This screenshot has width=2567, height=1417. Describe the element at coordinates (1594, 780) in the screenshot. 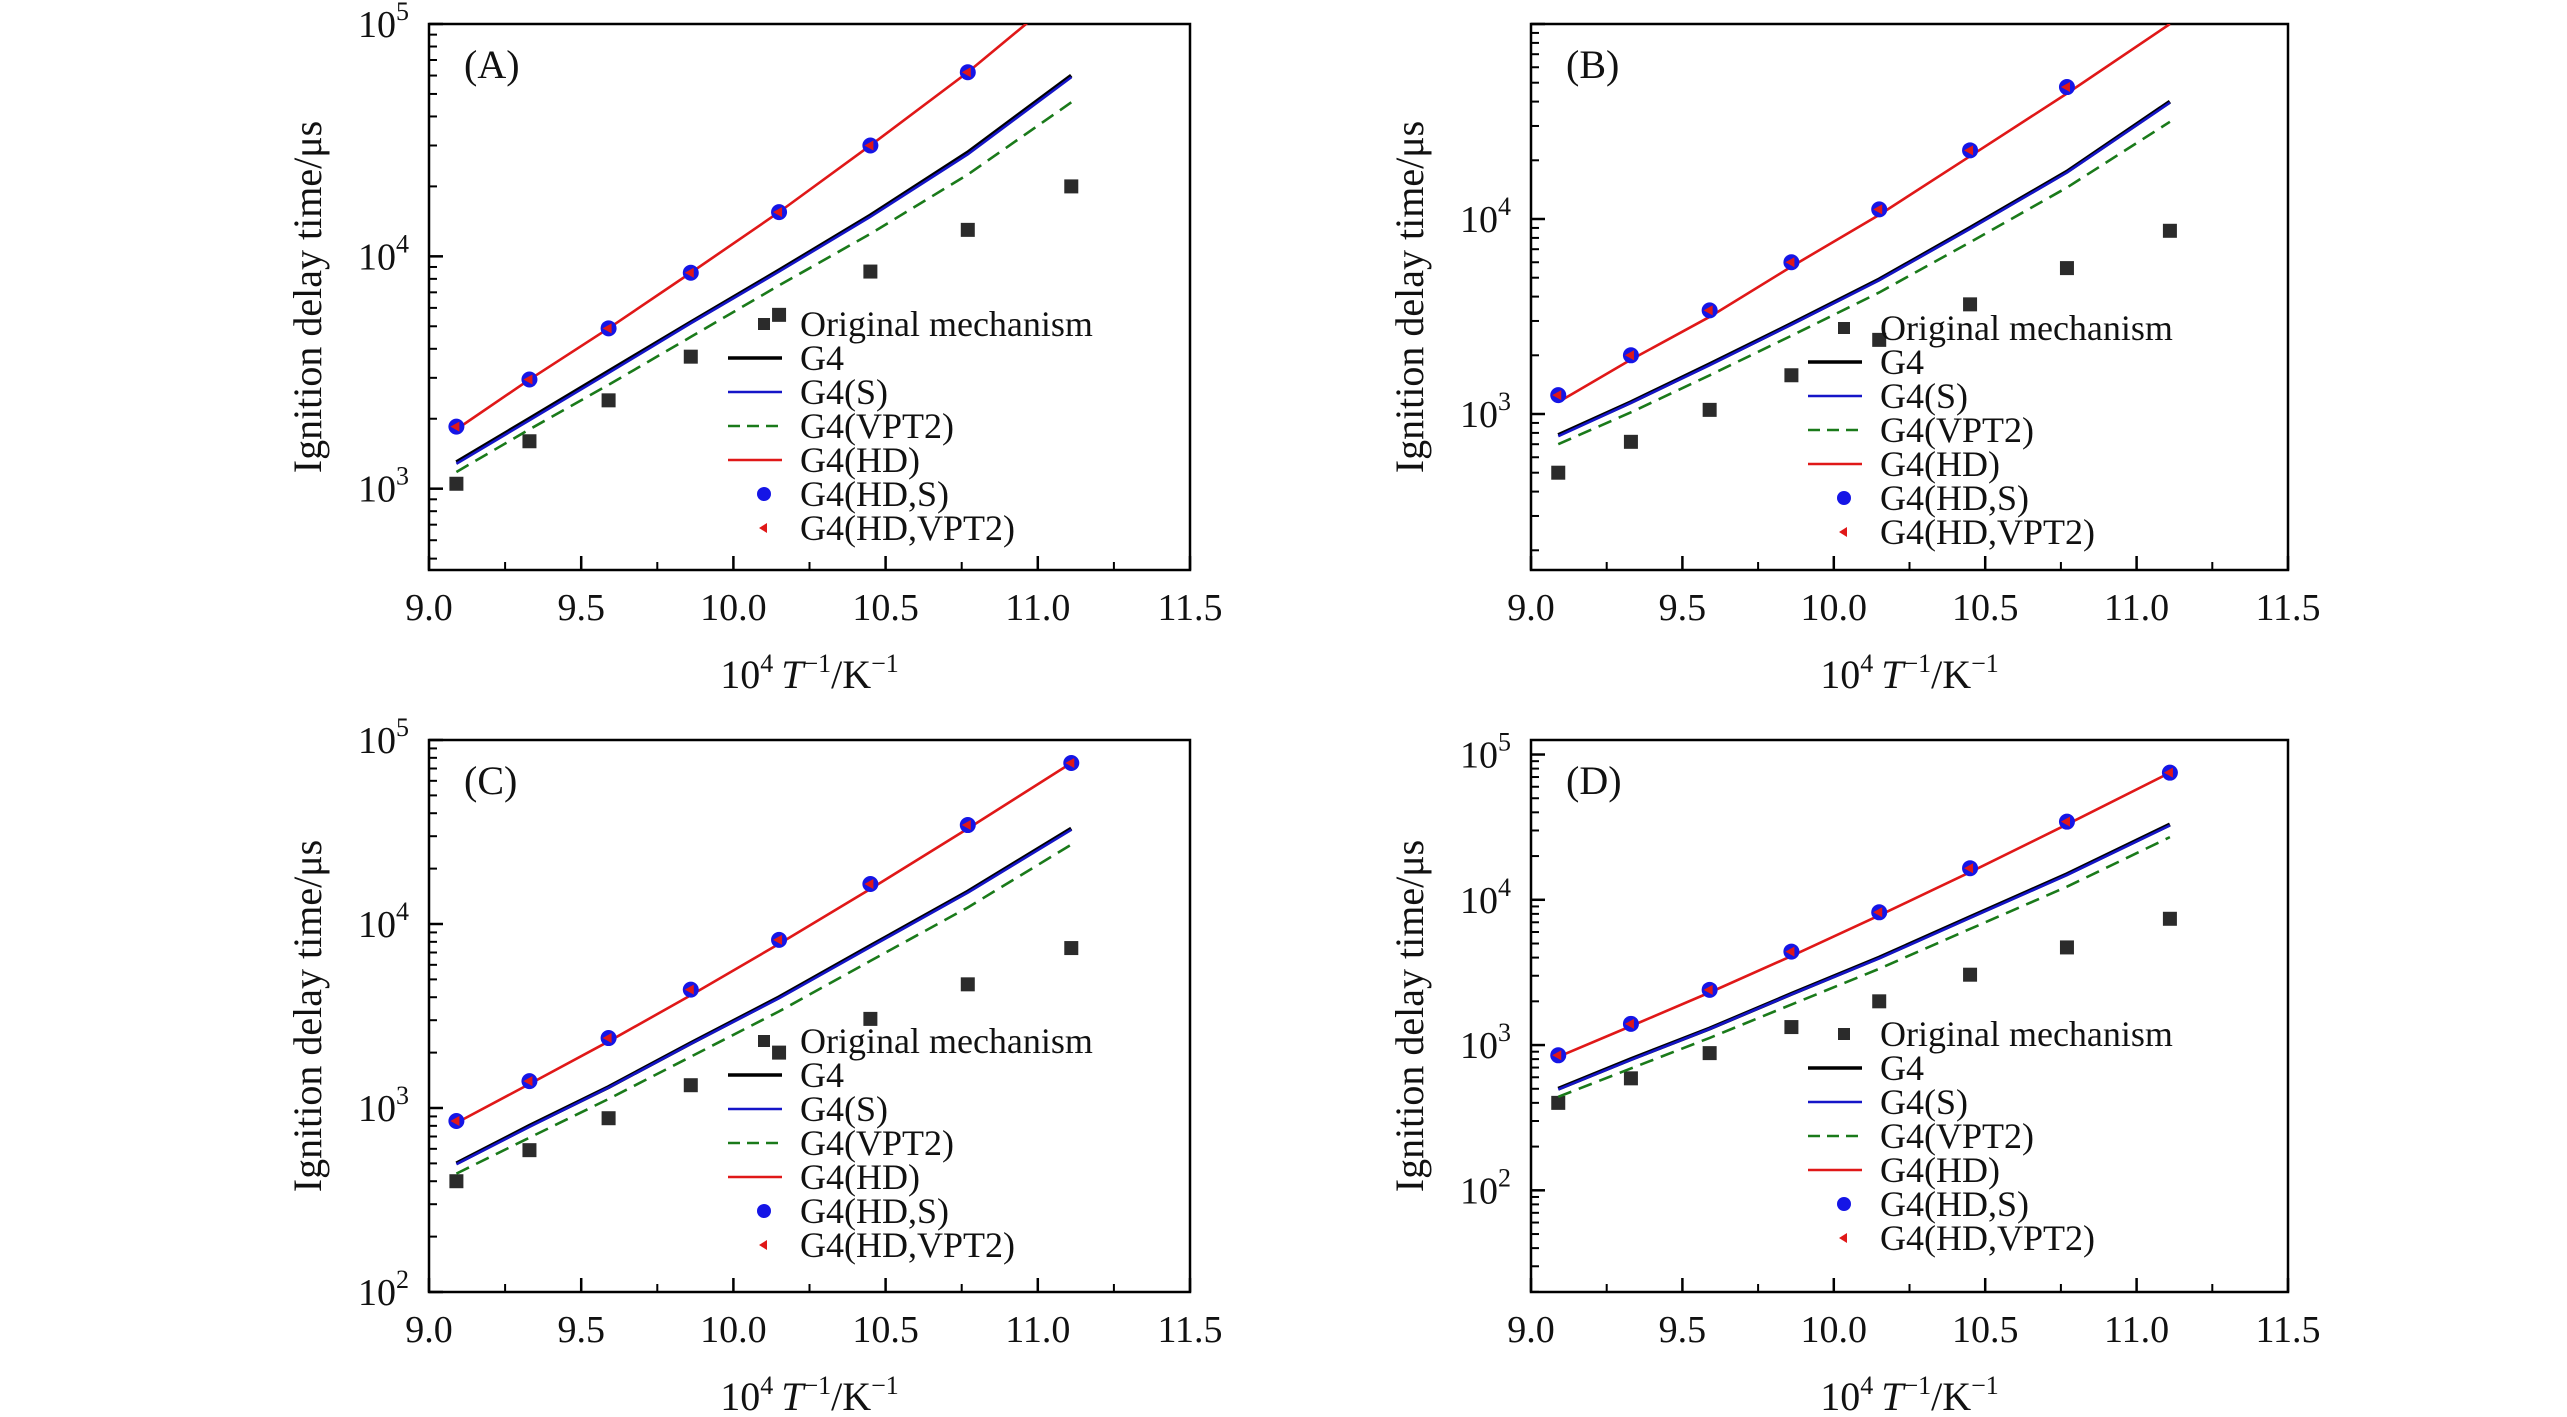

I see `panel-label: (D)` at that location.